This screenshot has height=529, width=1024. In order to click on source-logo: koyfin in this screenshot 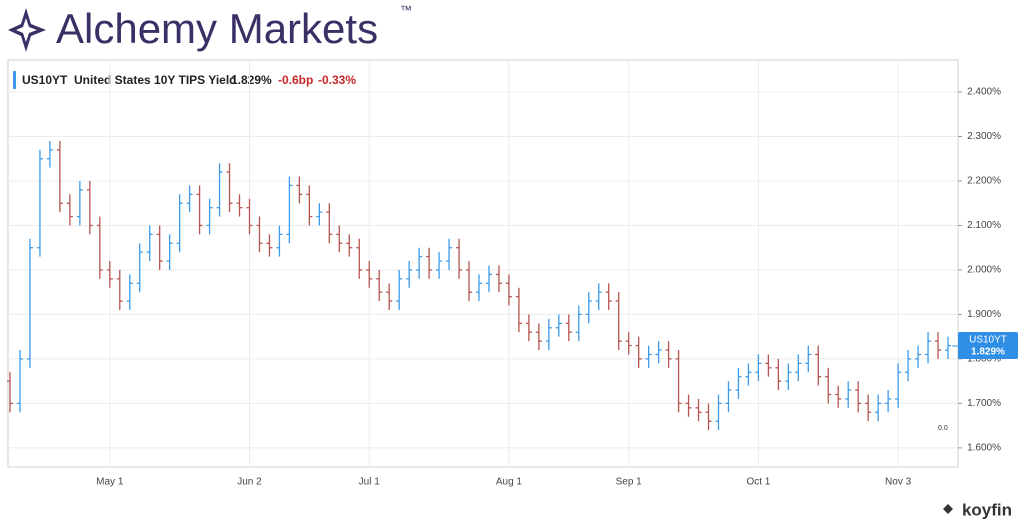, I will do `click(987, 509)`.